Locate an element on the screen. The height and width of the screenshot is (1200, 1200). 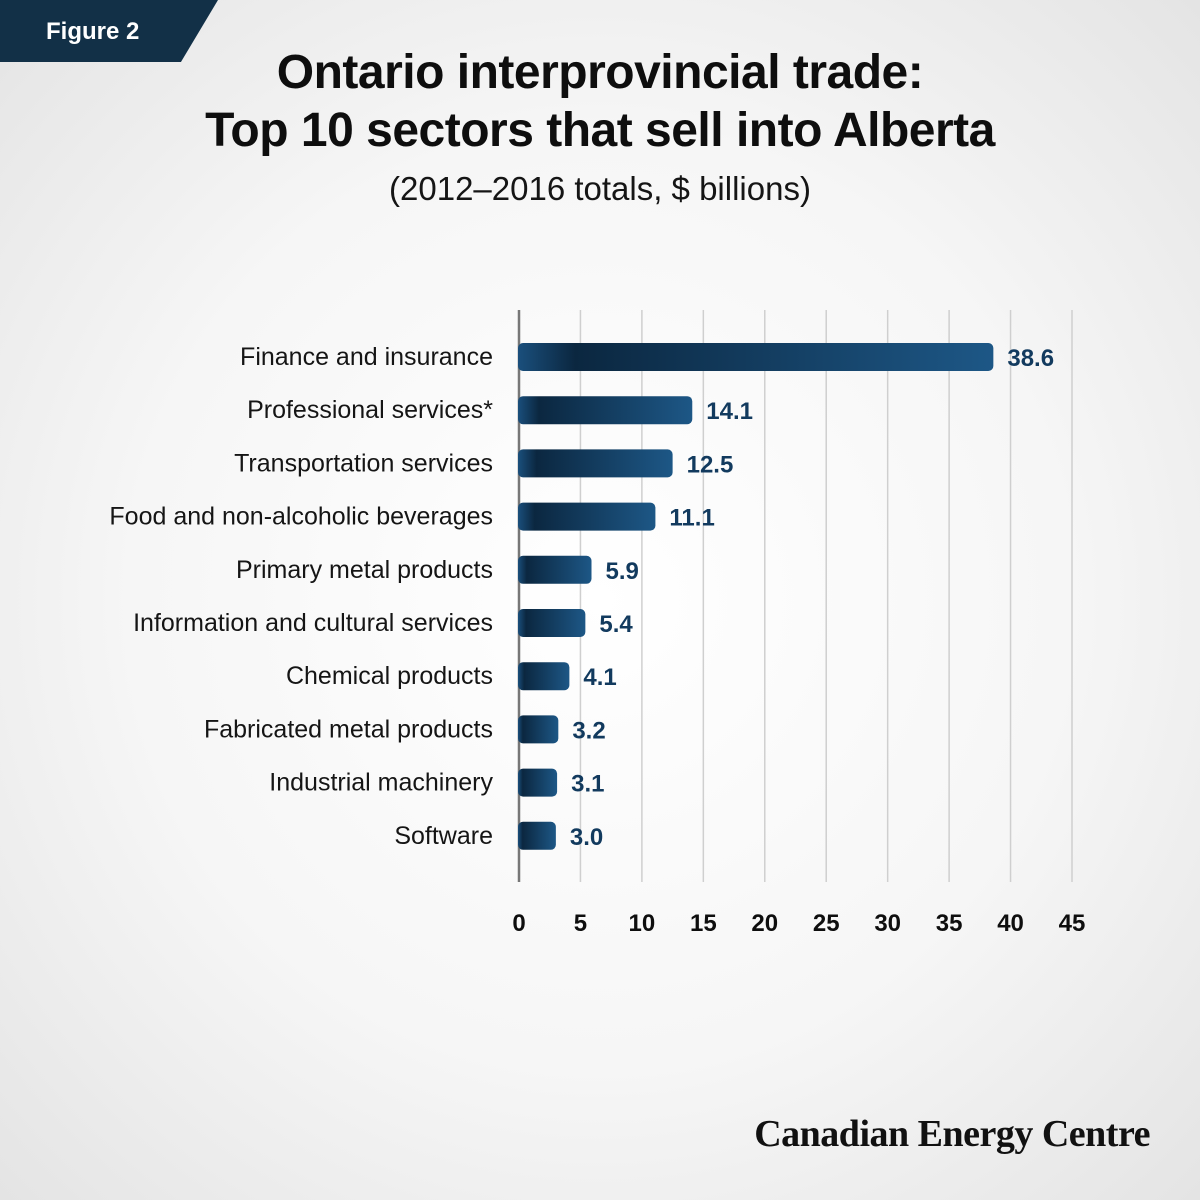
category-label: Finance and insurance is located at coordinates (366, 357).